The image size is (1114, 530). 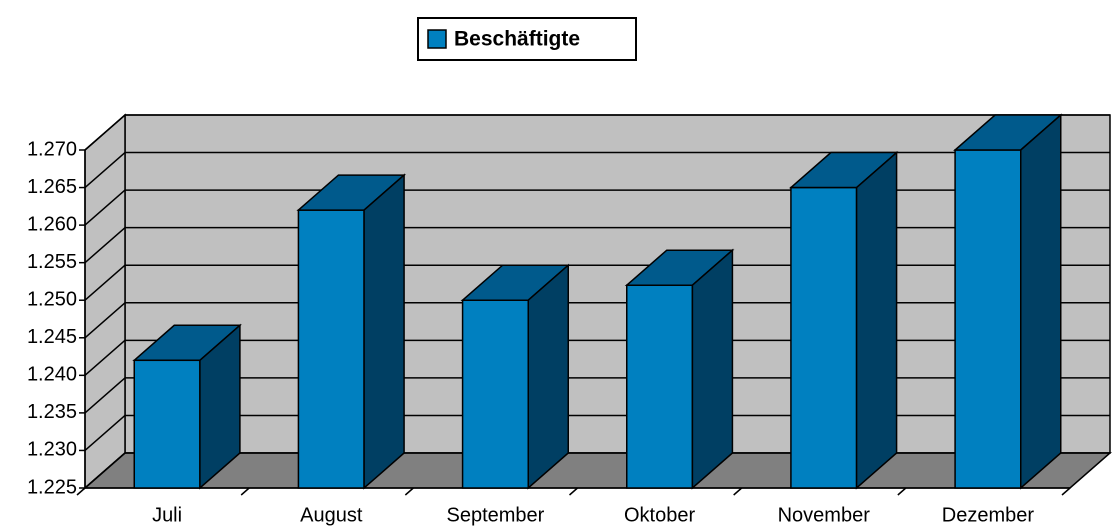 I want to click on x-tick-label: Juli, so click(x=167, y=515).